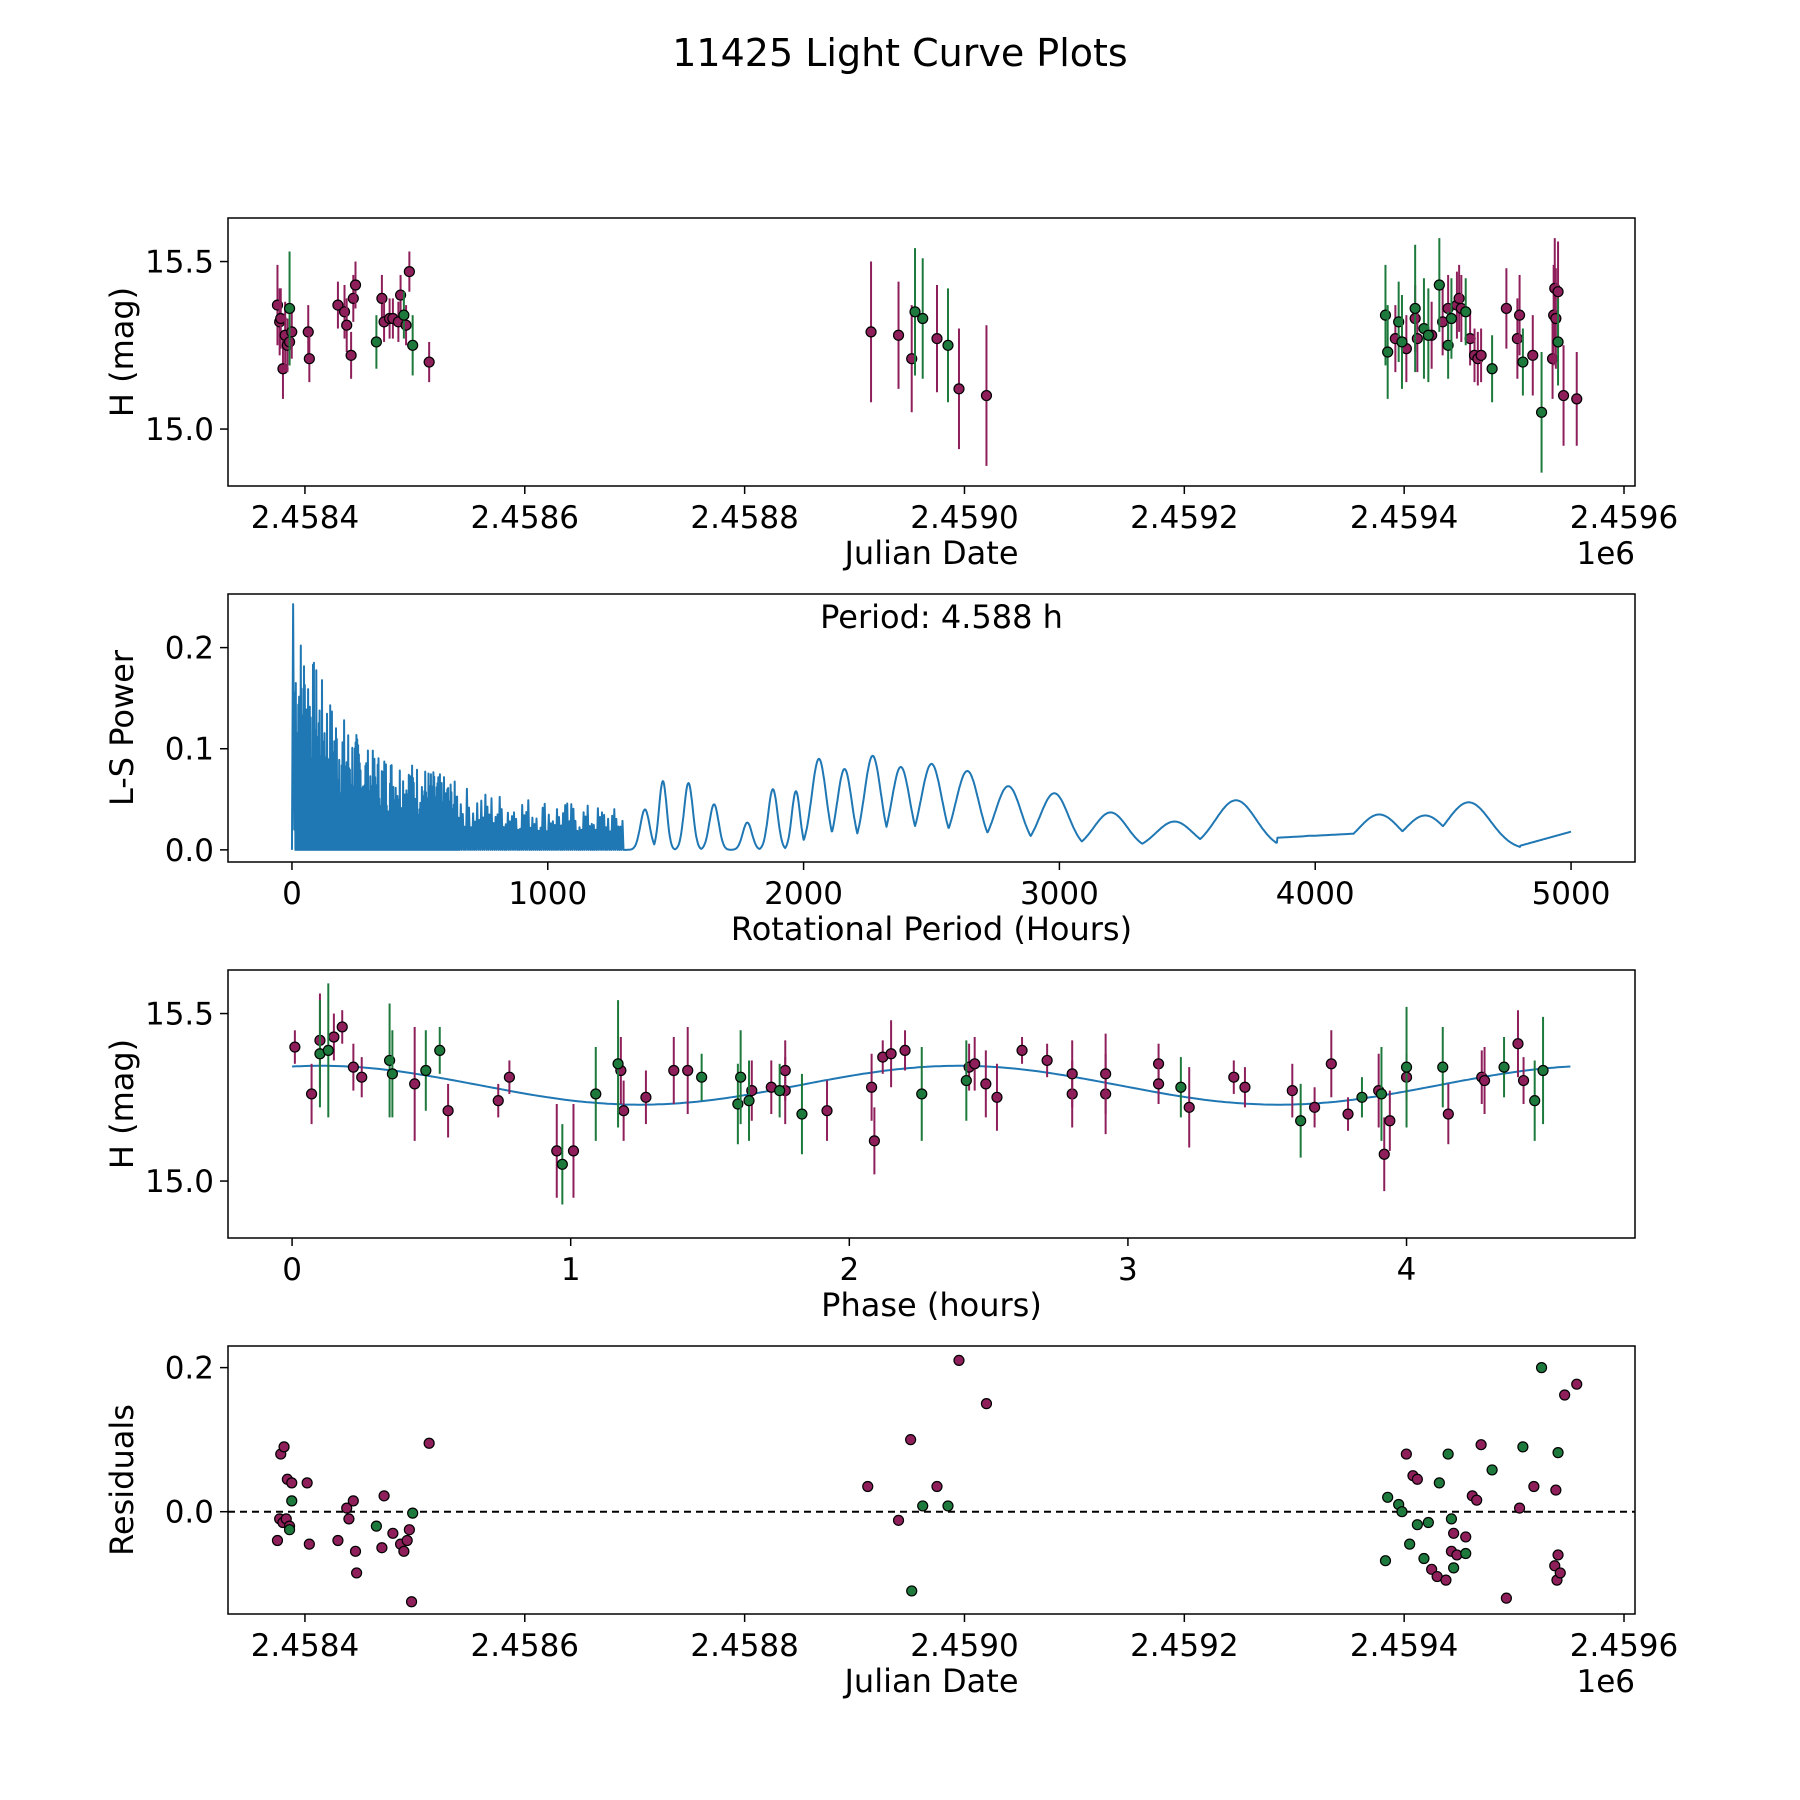 The image size is (1800, 1800). What do you see at coordinates (1128, 1270) in the screenshot?
I see `x-tick-label: 3` at bounding box center [1128, 1270].